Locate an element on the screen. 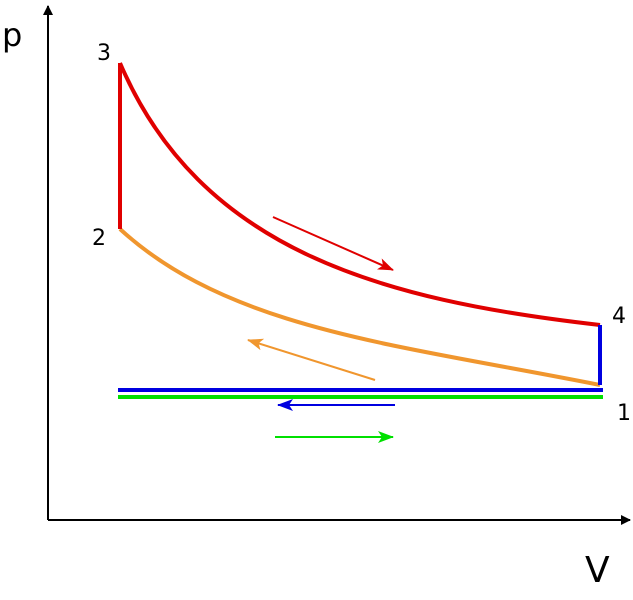  y-axis-label: p is located at coordinates (12, 35).